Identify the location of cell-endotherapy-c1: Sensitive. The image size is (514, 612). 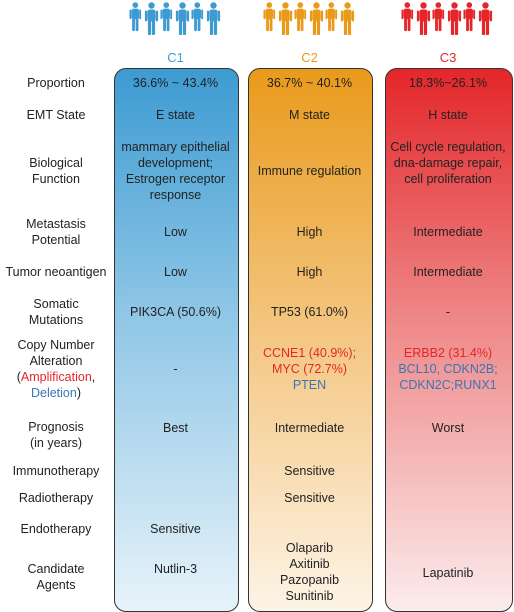
(175, 529).